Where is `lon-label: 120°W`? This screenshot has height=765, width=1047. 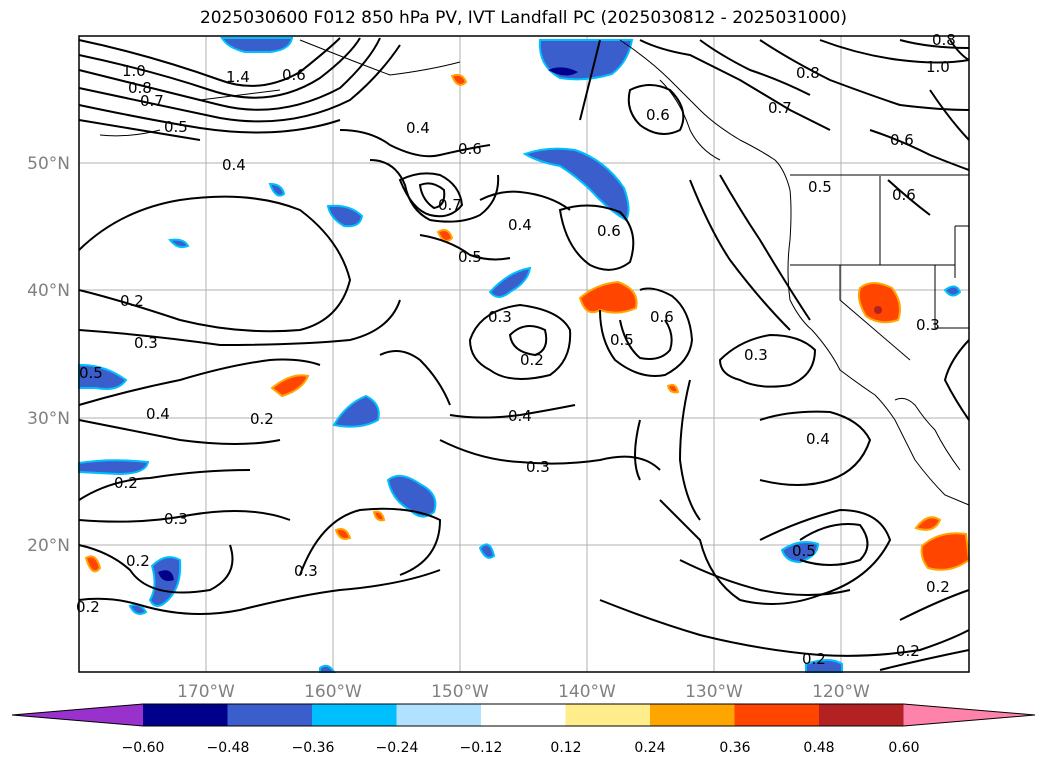
lon-label: 120°W is located at coordinates (841, 692).